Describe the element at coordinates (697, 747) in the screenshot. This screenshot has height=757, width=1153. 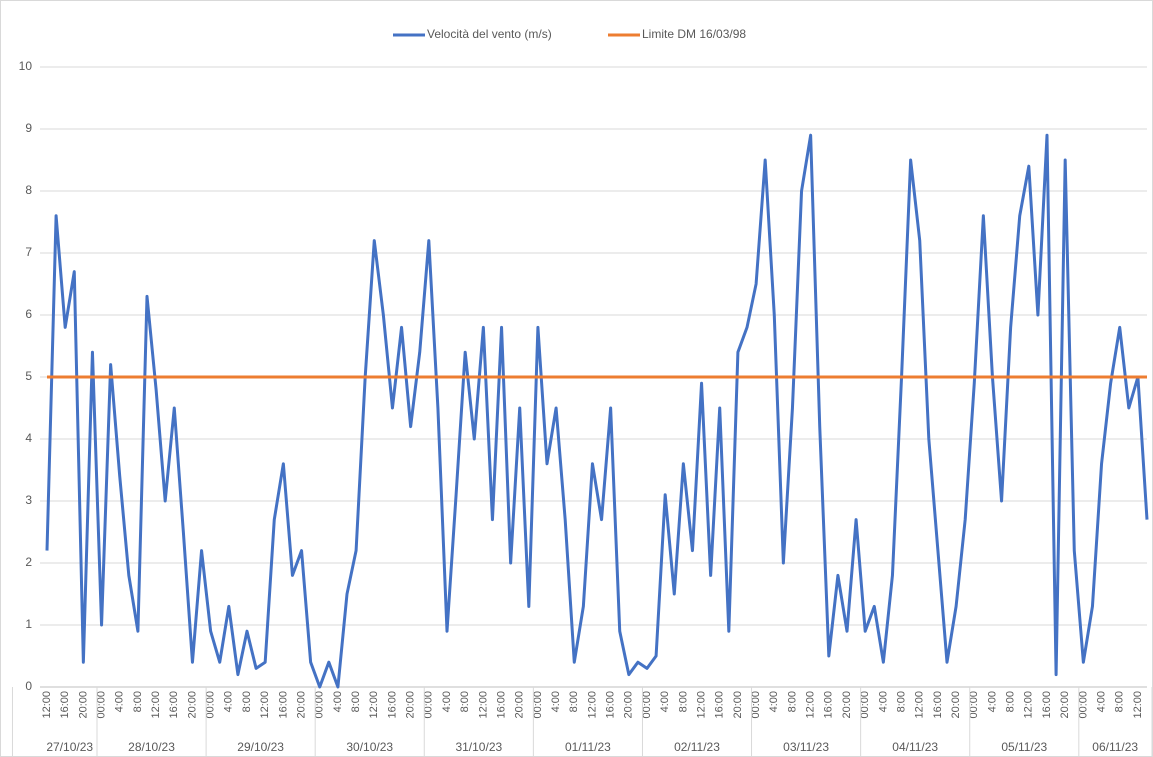
I see `x-group-label: 02/11/23` at that location.